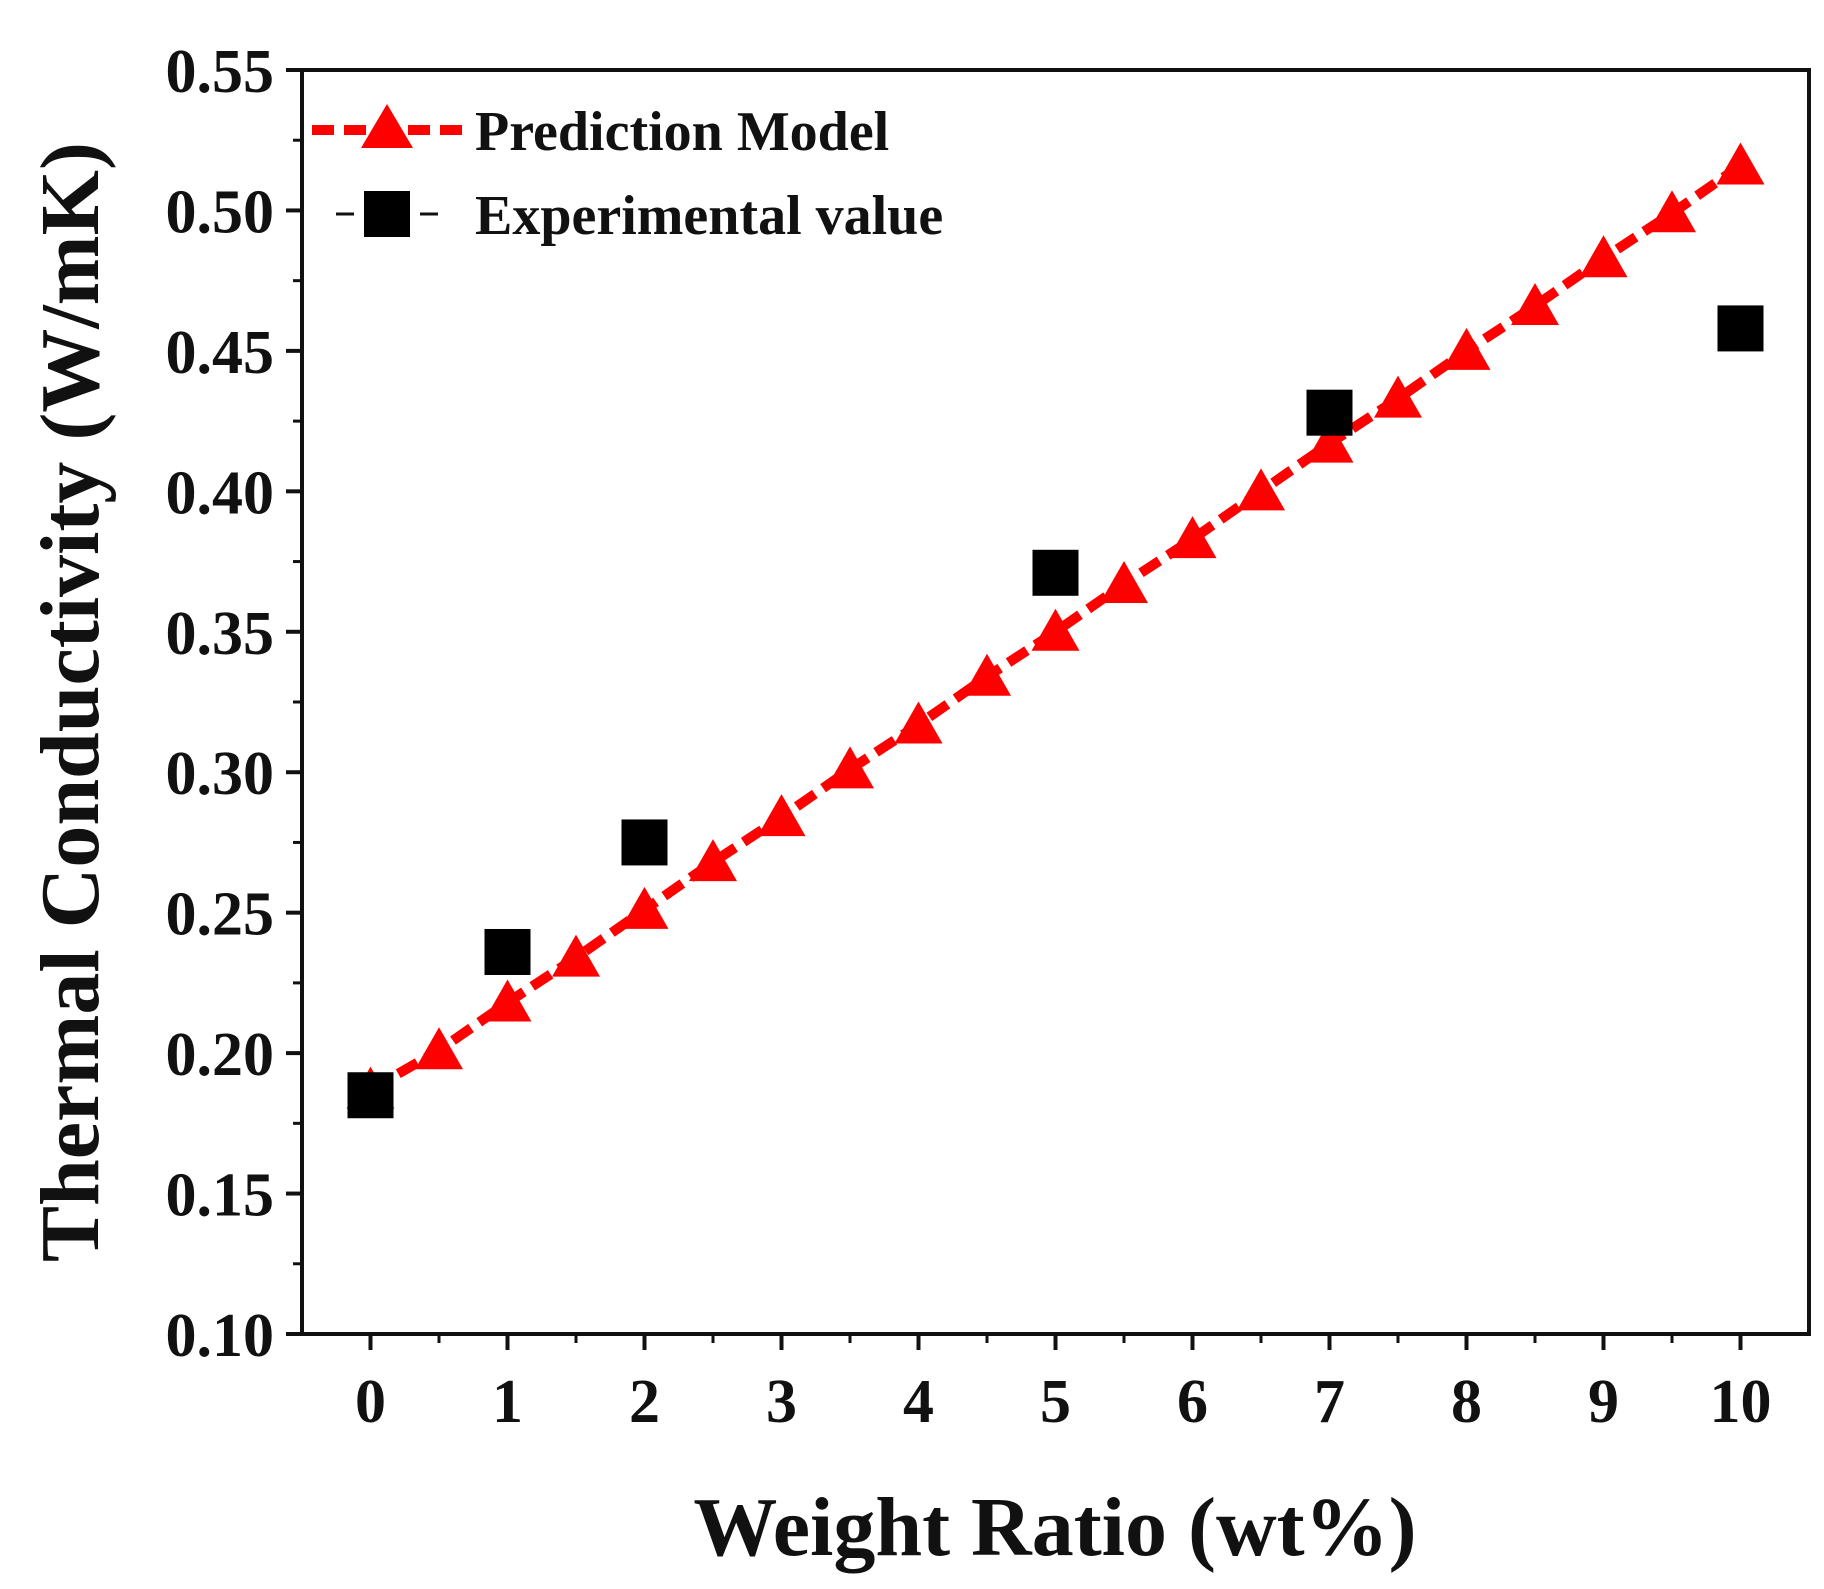  What do you see at coordinates (1466, 1402) in the screenshot?
I see `x-tick-label: 8` at bounding box center [1466, 1402].